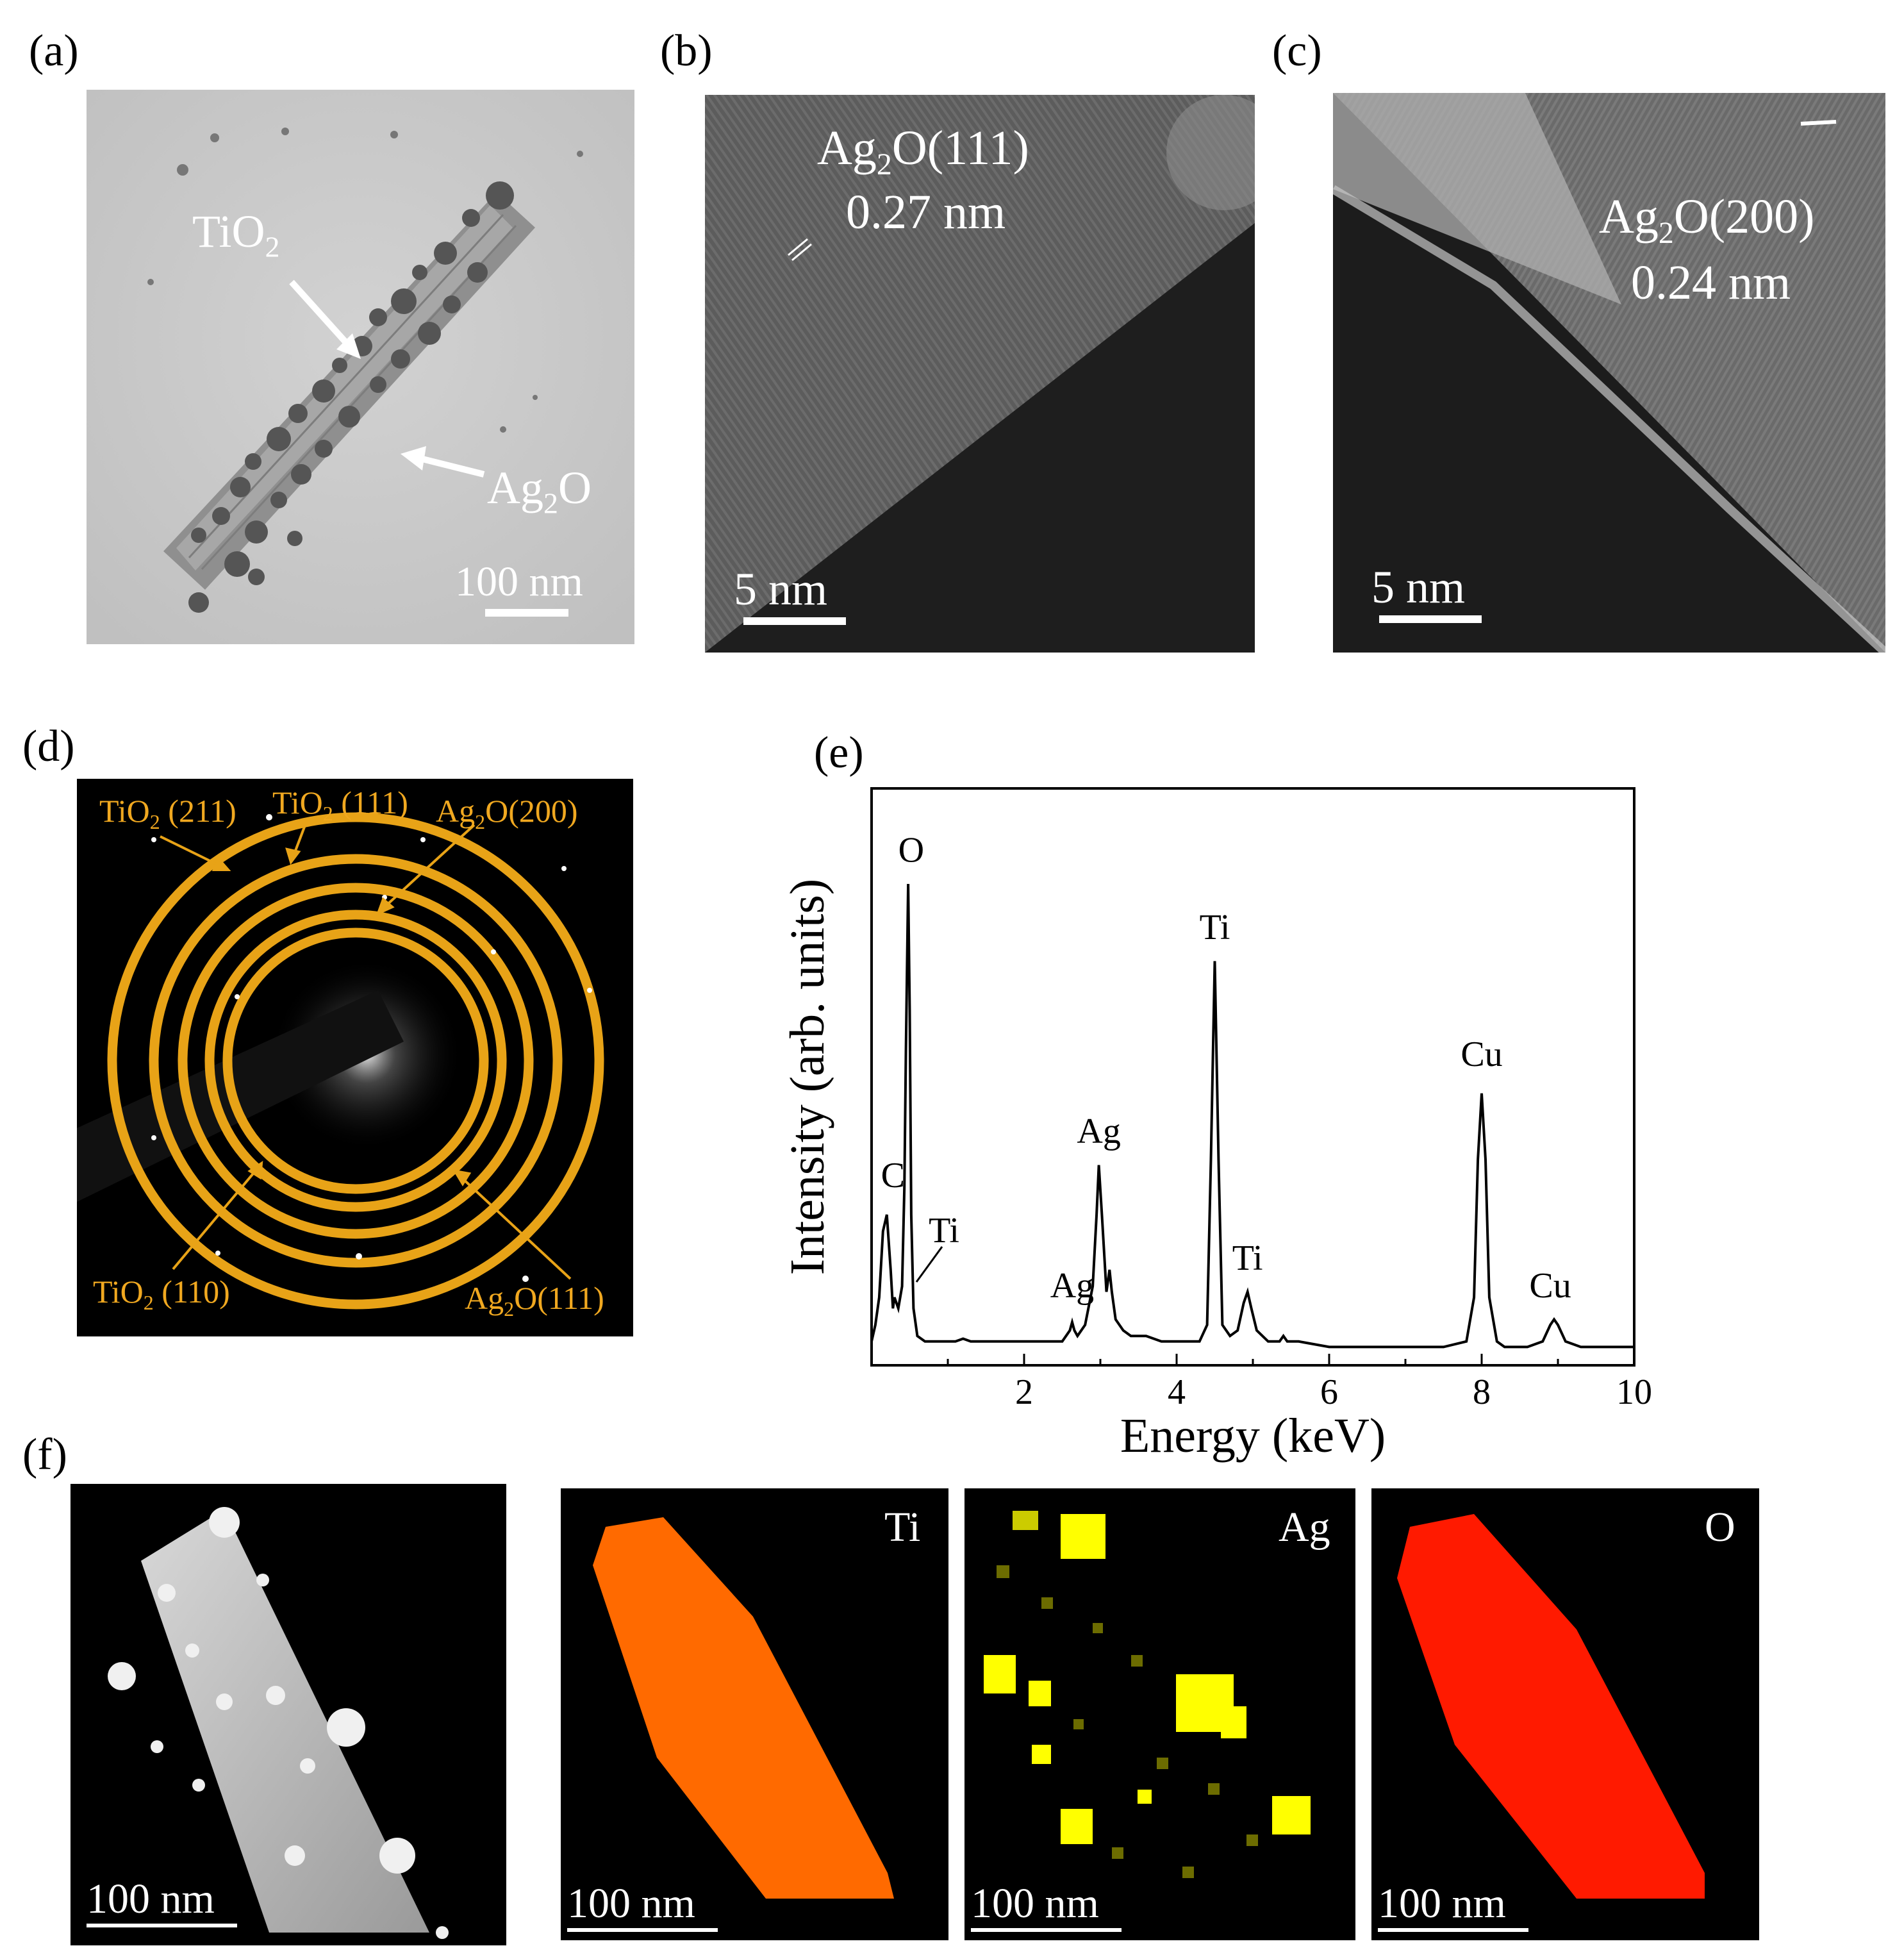  Describe the element at coordinates (903, 1527) in the screenshot. I see `map-label-ti: Ti` at that location.